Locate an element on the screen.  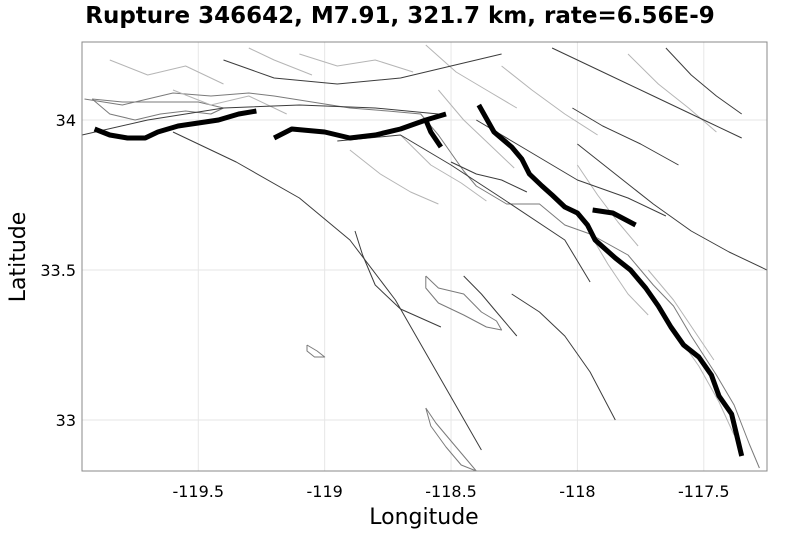
fault-inland-trace-a is located at coordinates (490, 306).